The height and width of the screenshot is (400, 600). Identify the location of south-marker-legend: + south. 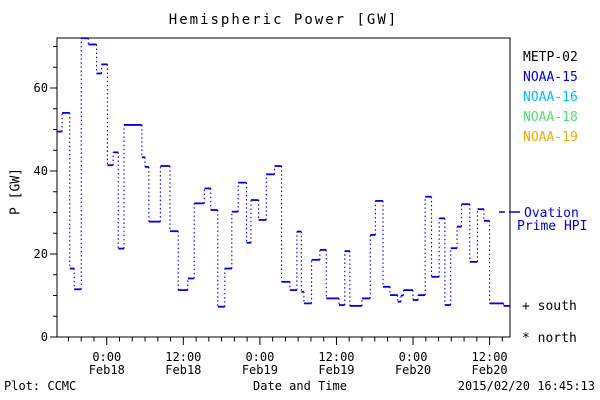
(549, 306).